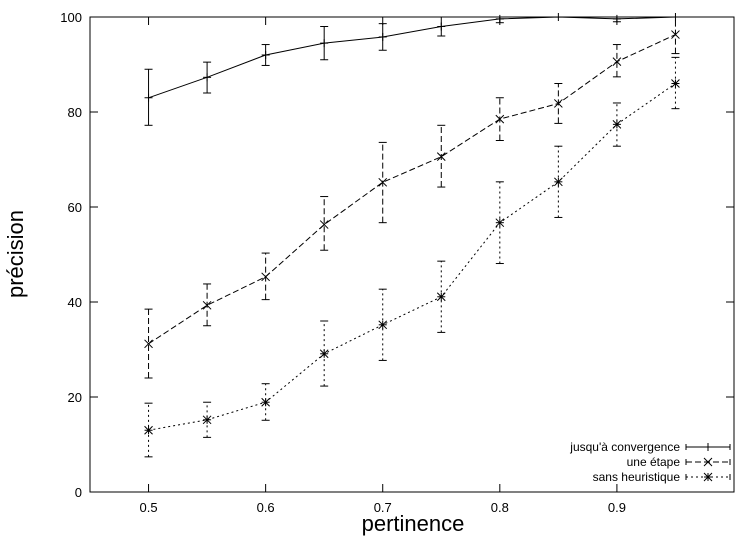  Describe the element at coordinates (624, 447) in the screenshot. I see `legend-label: jusqu'à convergence` at that location.